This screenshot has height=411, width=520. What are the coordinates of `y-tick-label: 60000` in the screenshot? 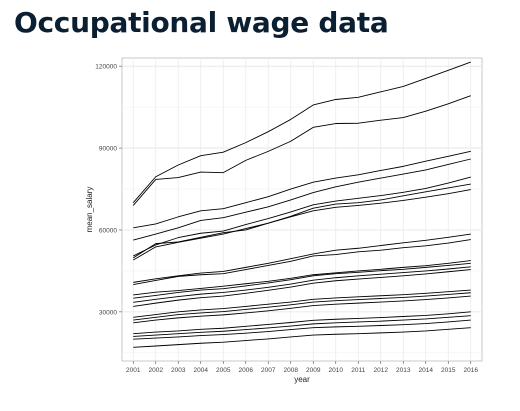 It's located at (108, 230).